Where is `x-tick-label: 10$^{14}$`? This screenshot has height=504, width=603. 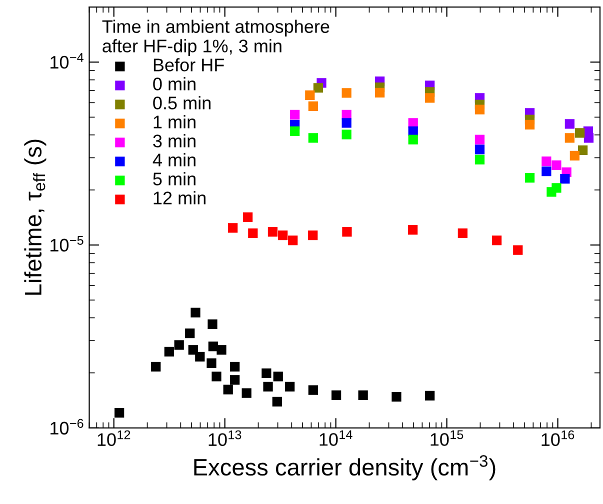
x-tick-label: 10$^{14}$ is located at coordinates (336, 438).